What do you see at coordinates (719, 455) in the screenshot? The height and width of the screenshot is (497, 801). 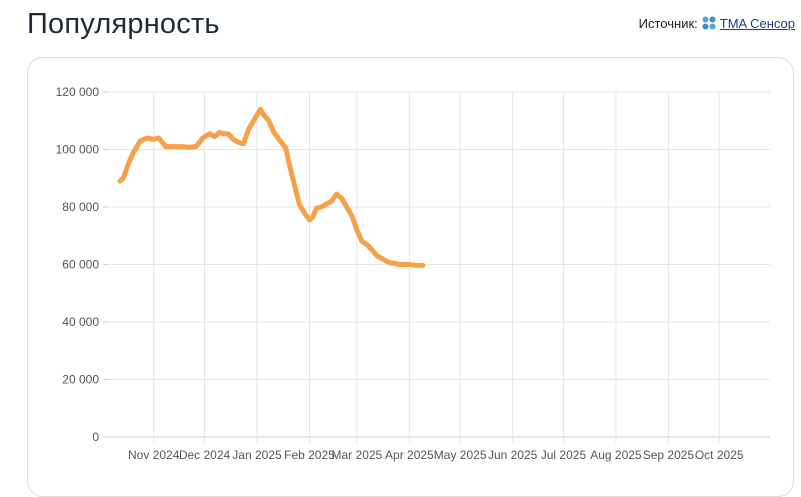 I see `x-tick-label: Oct 2025` at bounding box center [719, 455].